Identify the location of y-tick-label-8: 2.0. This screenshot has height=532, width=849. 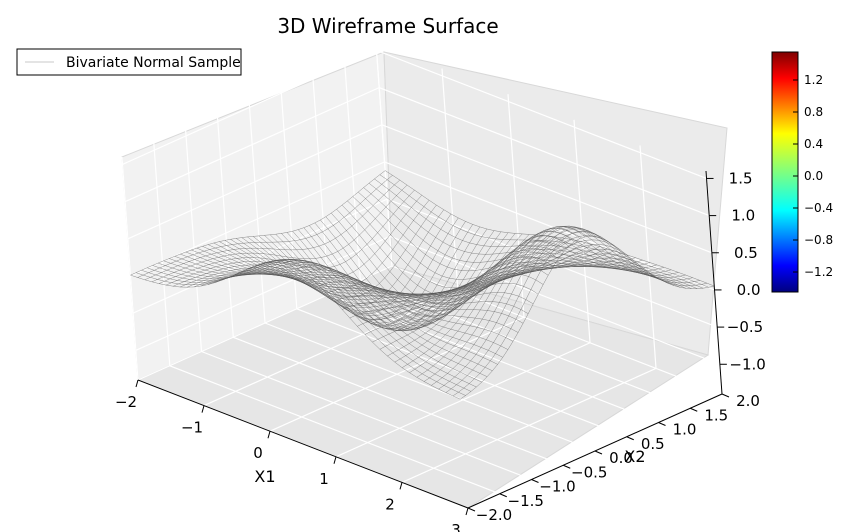
(748, 401).